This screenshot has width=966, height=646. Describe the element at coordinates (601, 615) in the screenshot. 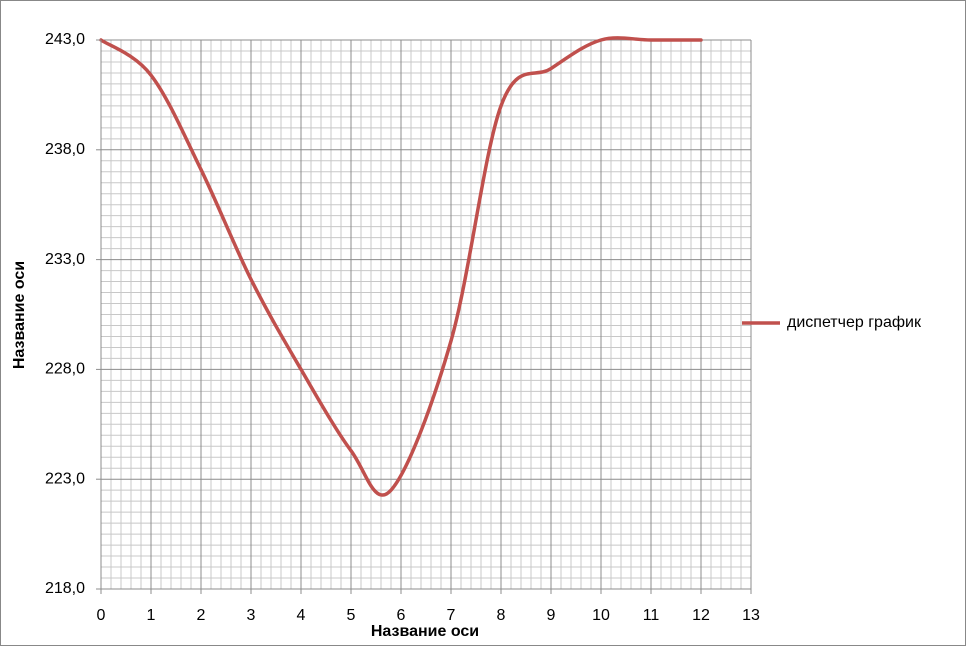

I see `x-tick-label: 10` at that location.